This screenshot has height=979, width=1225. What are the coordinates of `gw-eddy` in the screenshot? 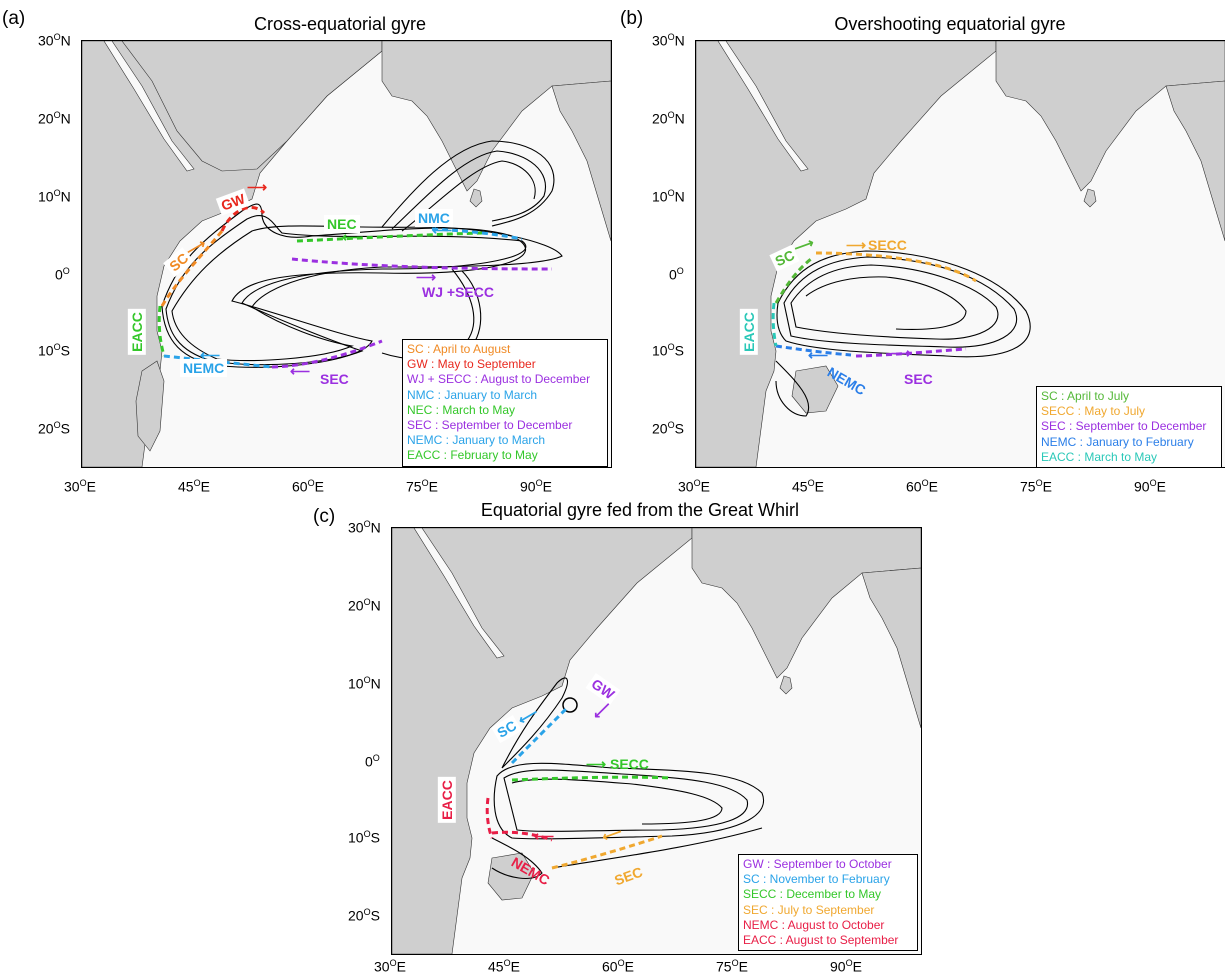 It's located at (570, 705).